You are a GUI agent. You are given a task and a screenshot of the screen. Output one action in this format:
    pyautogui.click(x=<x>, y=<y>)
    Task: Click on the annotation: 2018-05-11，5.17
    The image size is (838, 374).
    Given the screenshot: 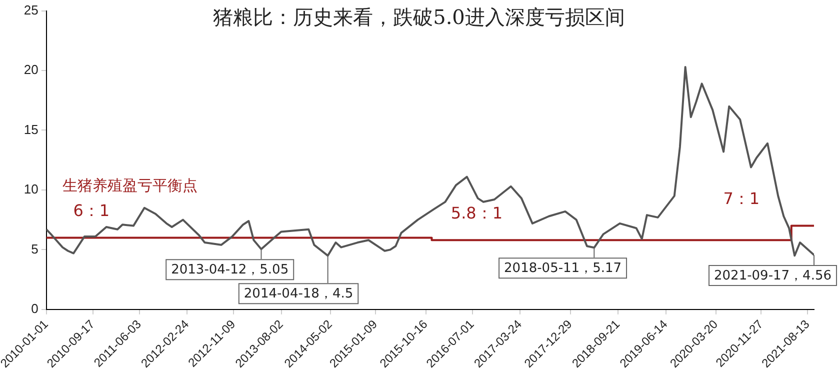 What is the action you would take?
    pyautogui.click(x=563, y=268)
    